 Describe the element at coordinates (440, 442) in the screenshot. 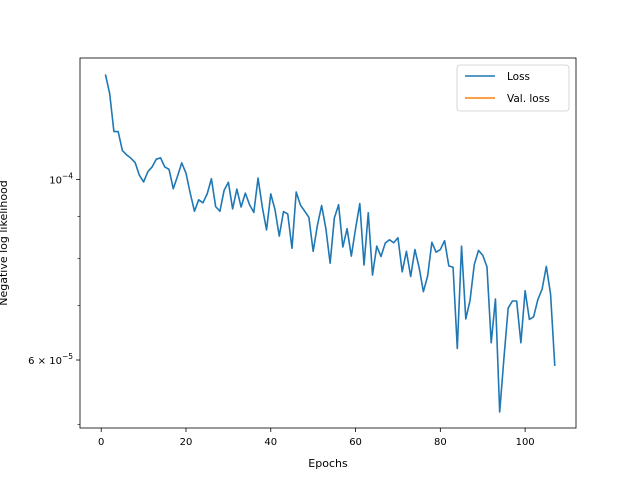

I see `x-tick-label: 80` at that location.